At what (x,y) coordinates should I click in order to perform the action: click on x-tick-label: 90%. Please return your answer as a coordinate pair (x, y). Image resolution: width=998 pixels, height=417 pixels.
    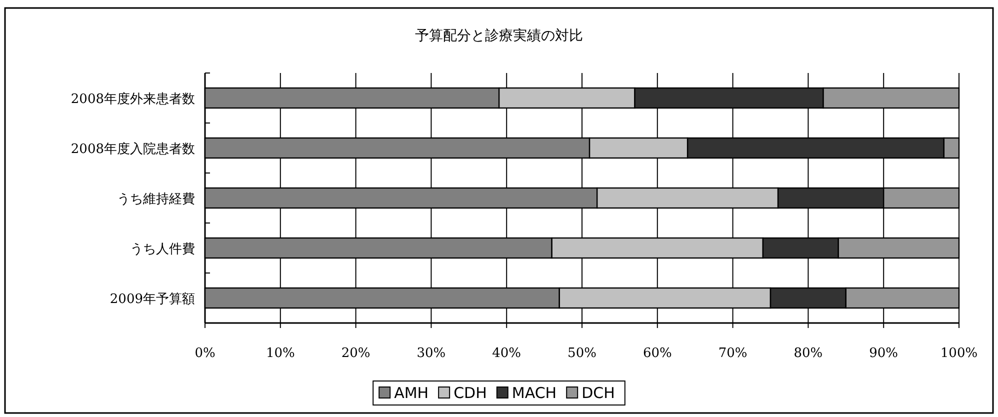
    Looking at the image, I should click on (883, 353).